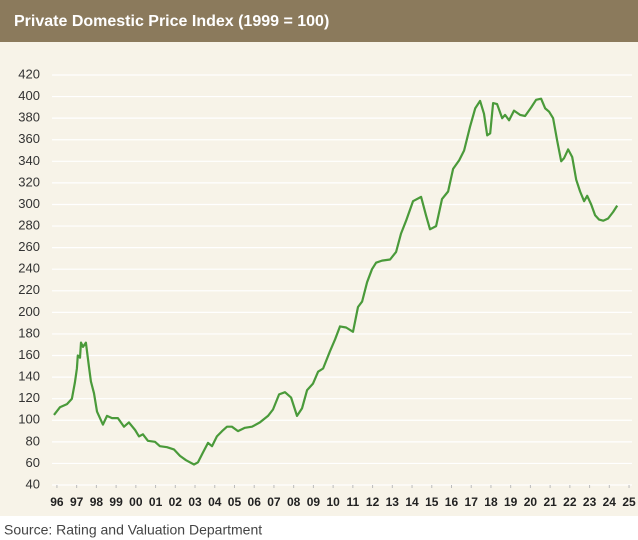 Image resolution: width=638 pixels, height=540 pixels. Describe the element at coordinates (550, 502) in the screenshot. I see `x-tick-label: 21` at that location.